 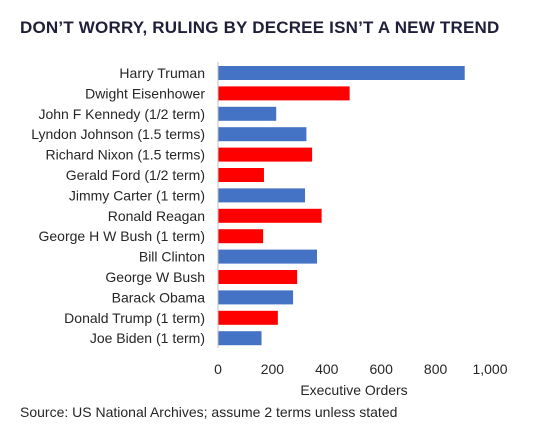 What do you see at coordinates (134, 318) in the screenshot?
I see `category-label: Donald Trump (1 term)` at bounding box center [134, 318].